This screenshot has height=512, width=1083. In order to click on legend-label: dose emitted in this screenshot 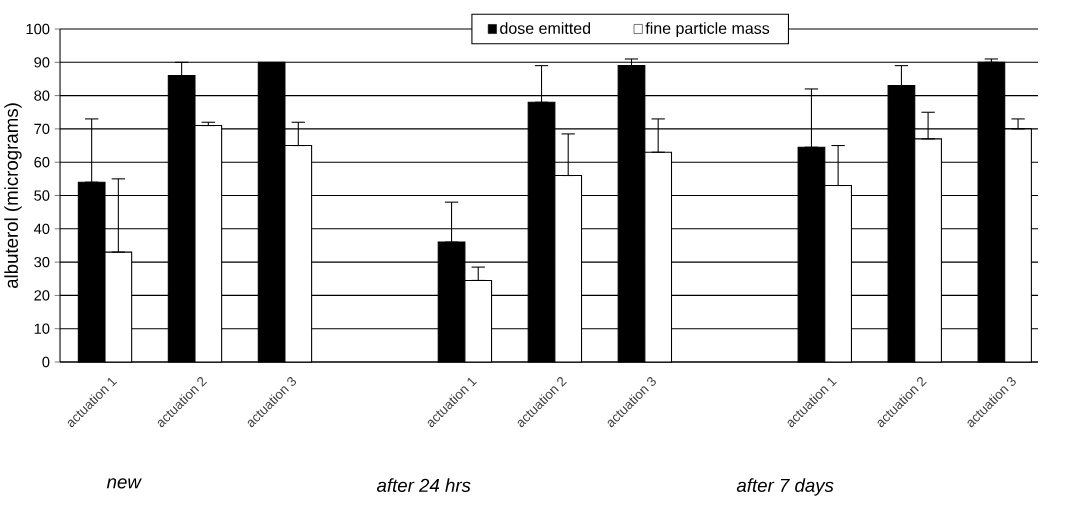, I will do `click(545, 28)`.